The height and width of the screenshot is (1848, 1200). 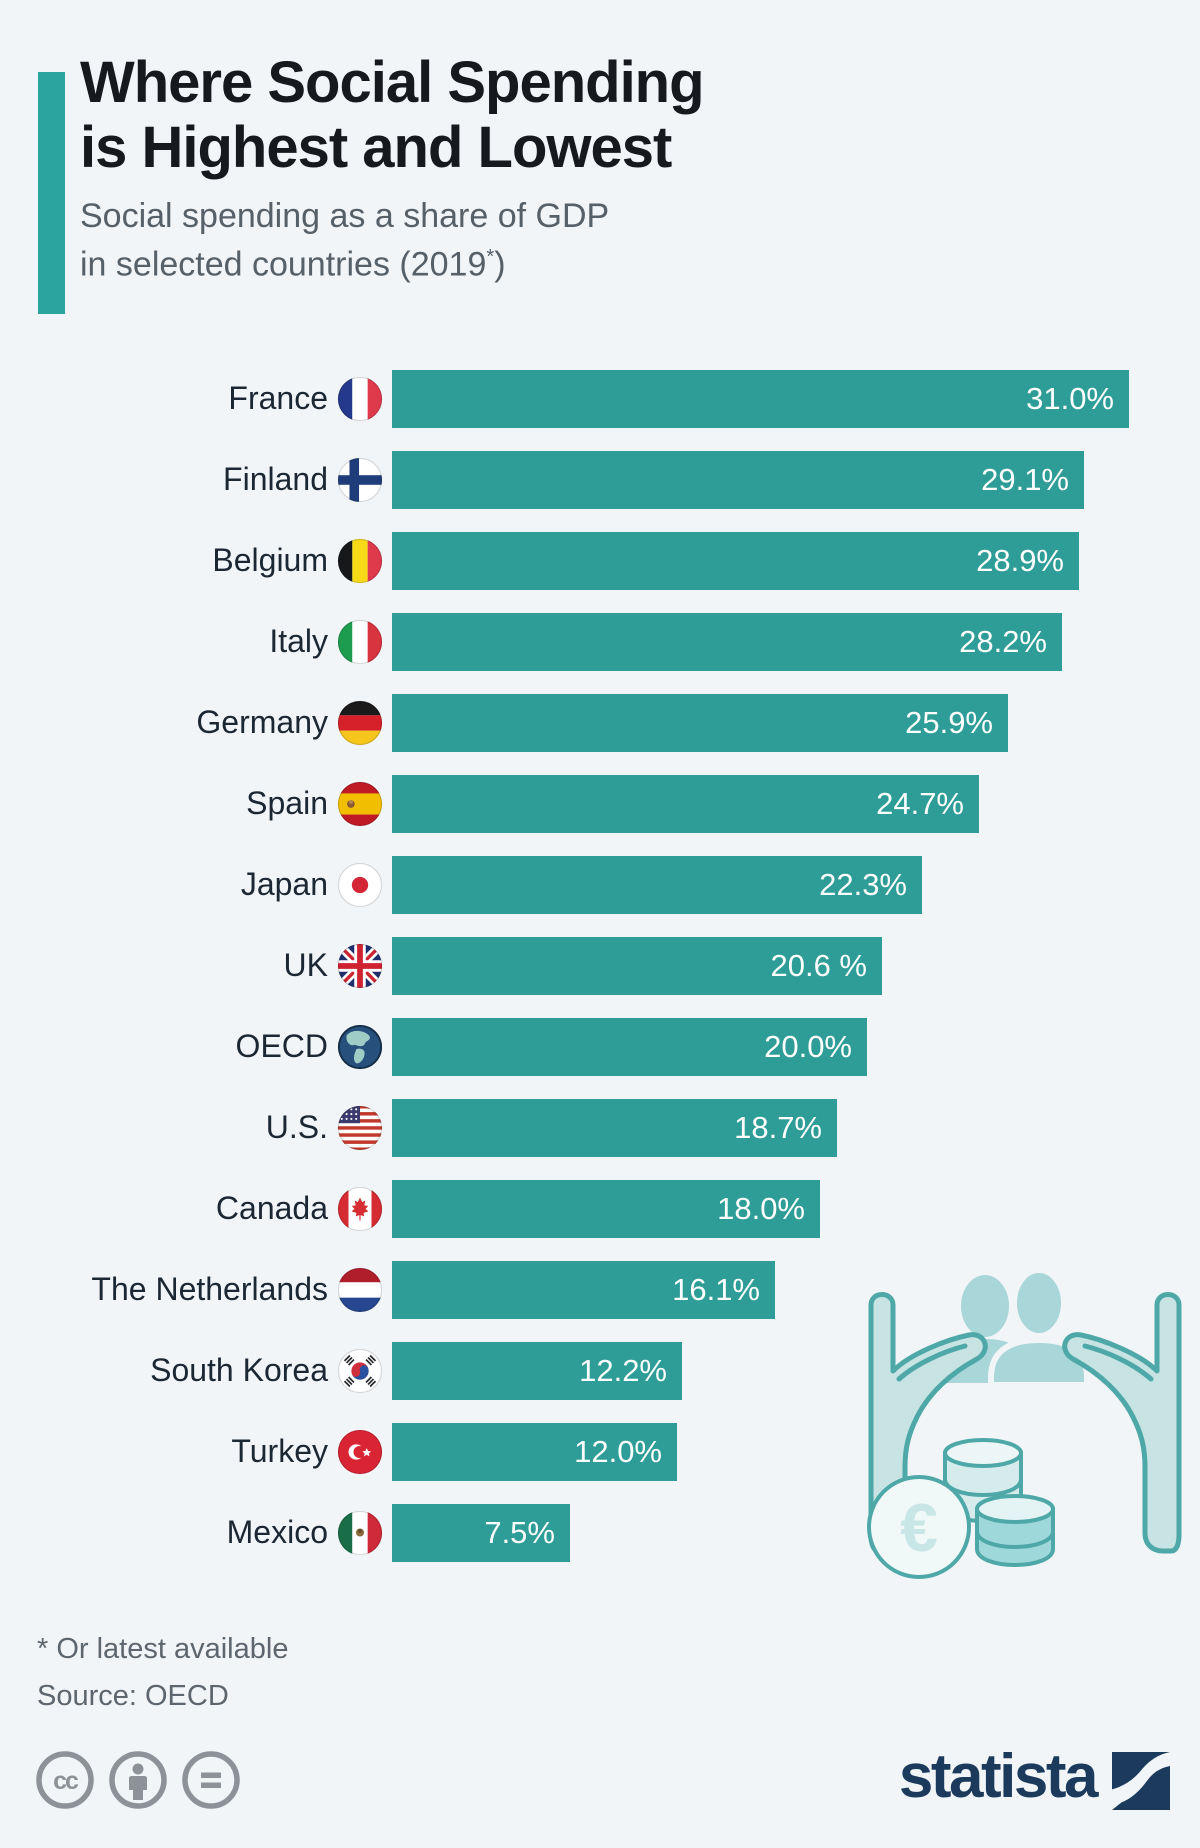 I want to click on subtitle-line2-close: ), so click(x=500, y=264).